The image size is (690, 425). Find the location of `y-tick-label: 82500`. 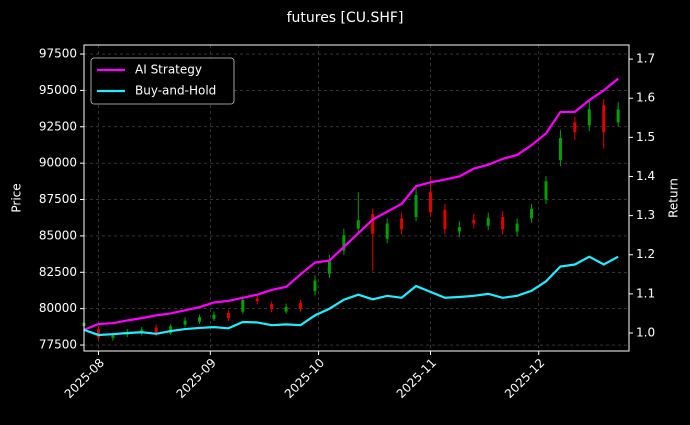

y-tick-label: 82500 is located at coordinates (58, 272).